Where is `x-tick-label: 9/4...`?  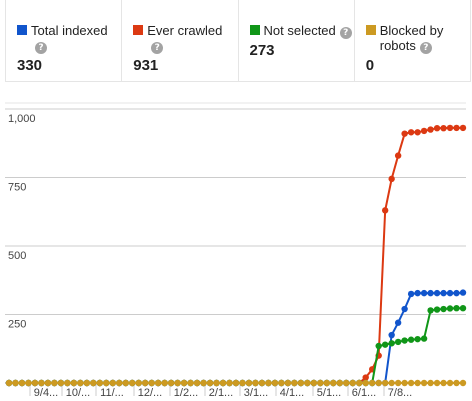
x-tick-label: 9/4... is located at coordinates (46, 393).